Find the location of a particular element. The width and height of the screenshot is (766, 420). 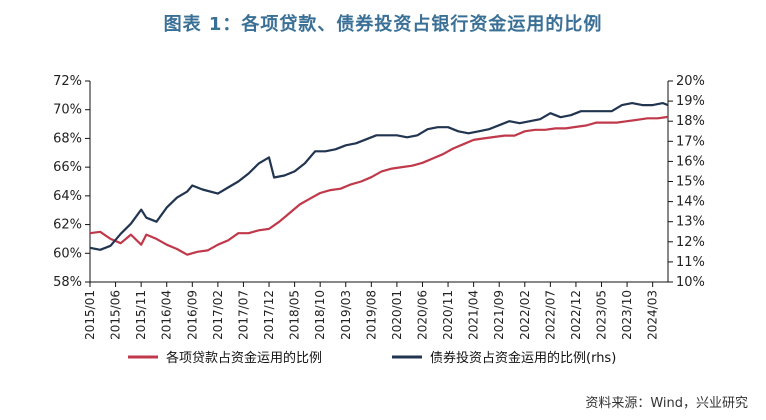

right-y-axis-labels: 10% 11% 12% 13% 14% 15% 16% 17% 18% 19% 20% is located at coordinates (690, 182).